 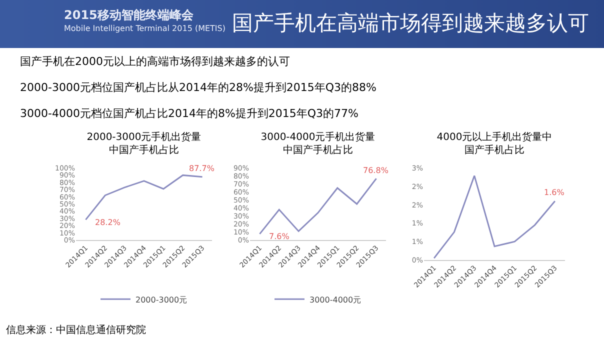 What do you see at coordinates (145, 21) in the screenshot?
I see `text: 2015移动智能终端峰会 Mobile Intelligent Terminal 2015 (METIS)` at bounding box center [145, 21].